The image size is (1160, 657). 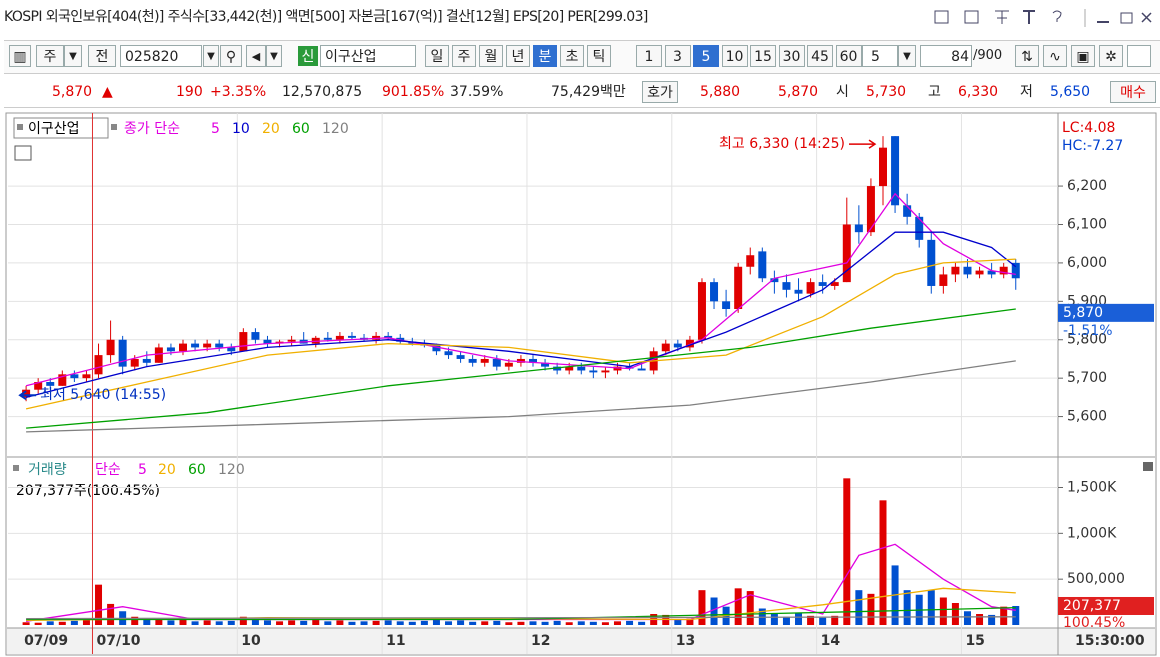 What do you see at coordinates (880, 56) in the screenshot?
I see `unit-select: 5` at bounding box center [880, 56].